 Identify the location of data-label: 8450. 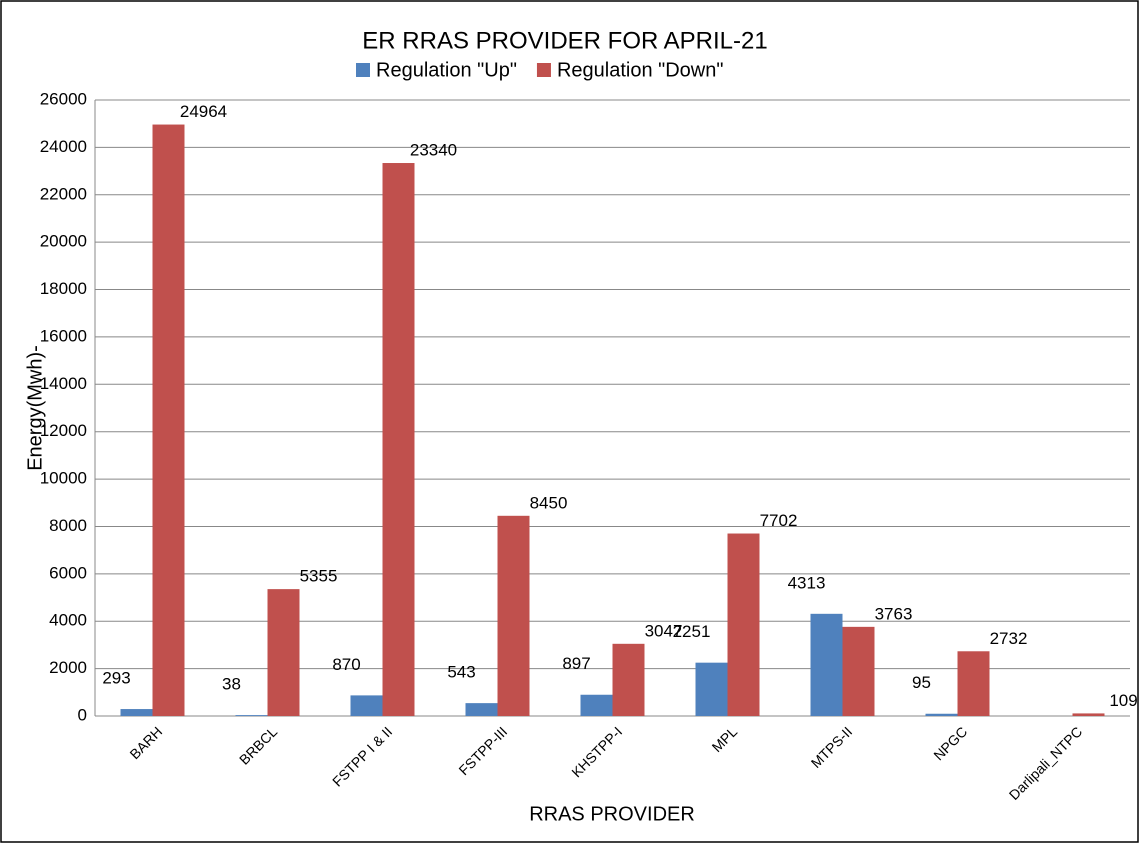
(549, 502).